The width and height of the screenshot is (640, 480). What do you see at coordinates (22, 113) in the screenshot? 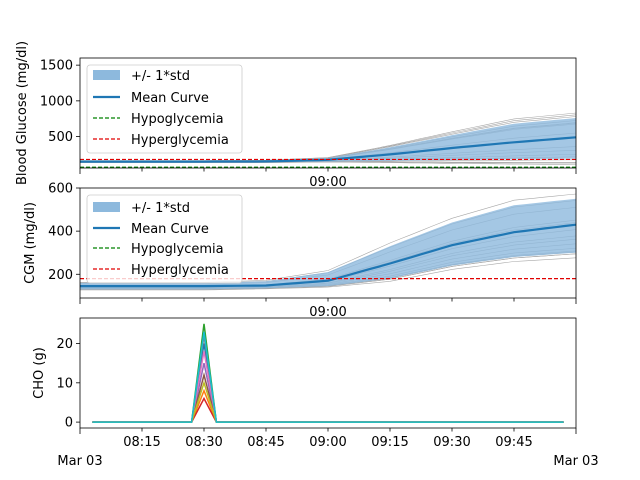
I see `bg-y-axis-label: Blood Glucose (mg/dl)` at bounding box center [22, 113].